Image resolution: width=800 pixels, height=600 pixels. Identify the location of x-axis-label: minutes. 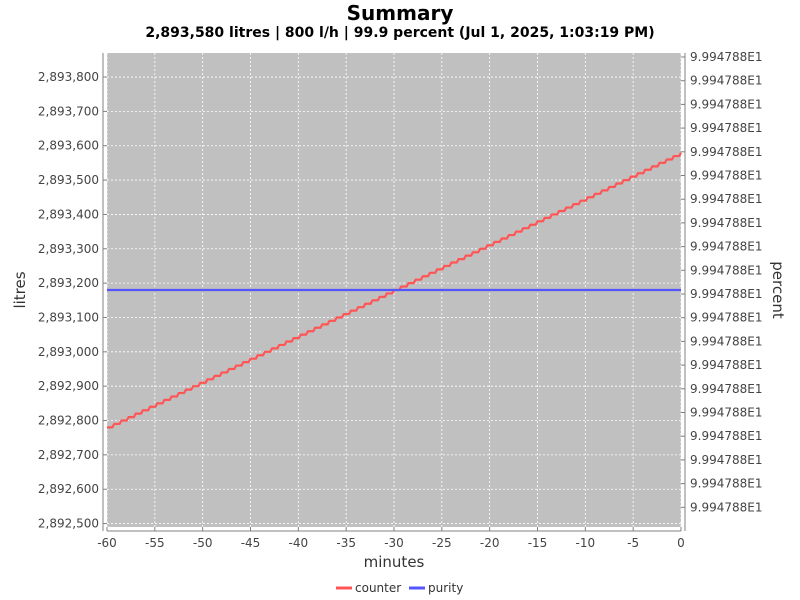
(394, 562).